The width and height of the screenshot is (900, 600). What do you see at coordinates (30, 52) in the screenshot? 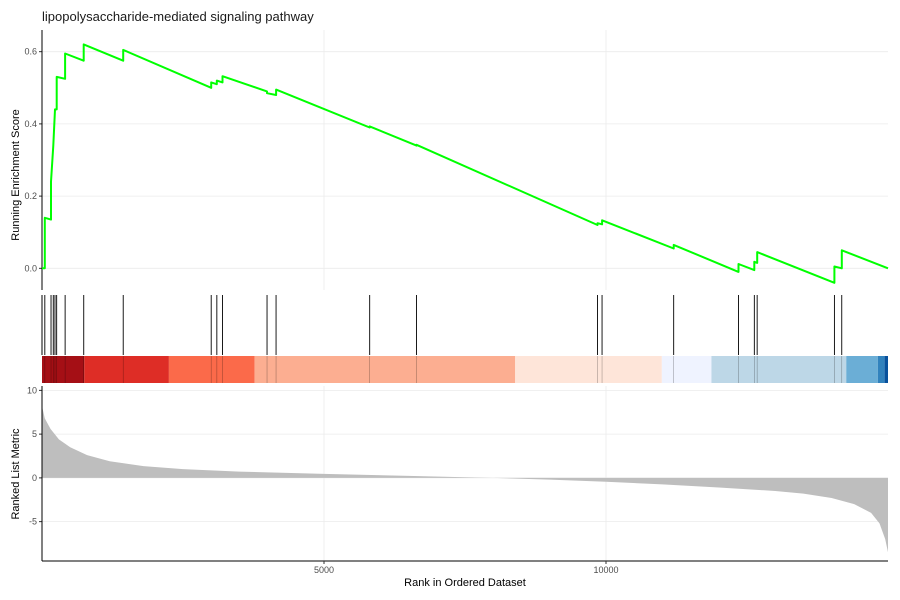
I see `es-y-tick-label: 0.6` at bounding box center [30, 52].